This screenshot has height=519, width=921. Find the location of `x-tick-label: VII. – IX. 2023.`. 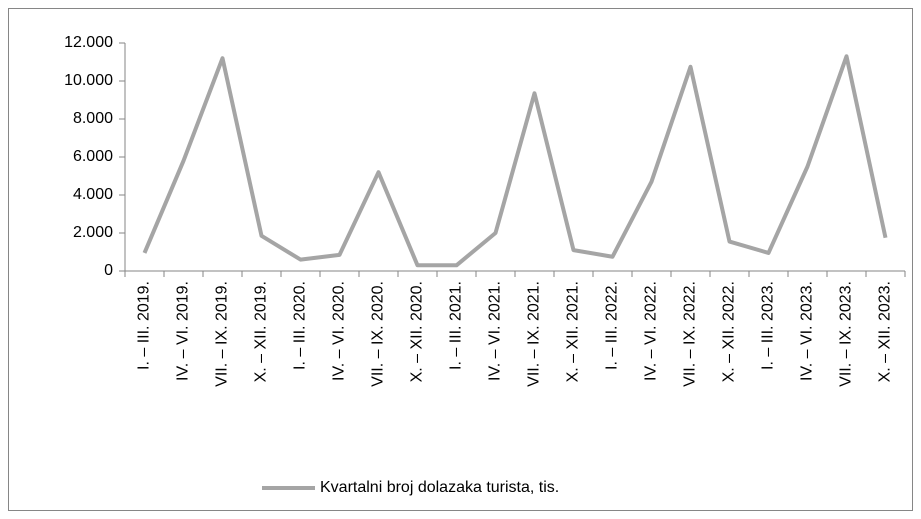

x-tick-label: VII. – IX. 2023. is located at coordinates (846, 334).